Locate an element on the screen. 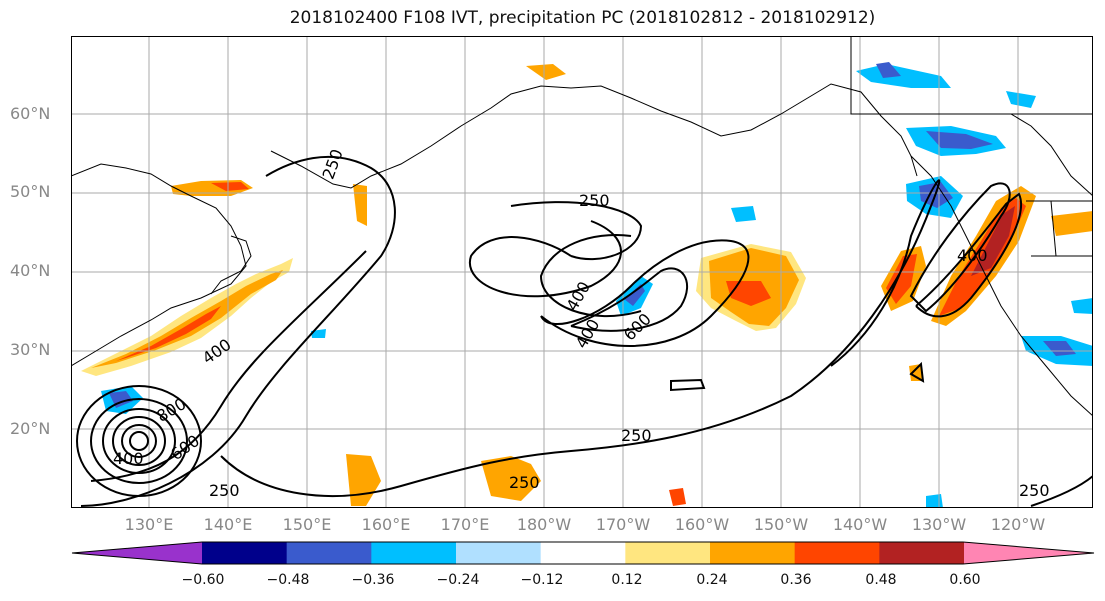 This screenshot has width=1105, height=601. contour-label-250-d: 250 is located at coordinates (524, 482).